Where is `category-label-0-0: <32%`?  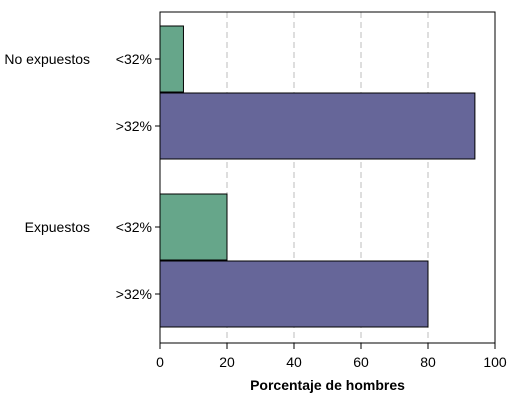
category-label-0-0: <32% is located at coordinates (134, 59).